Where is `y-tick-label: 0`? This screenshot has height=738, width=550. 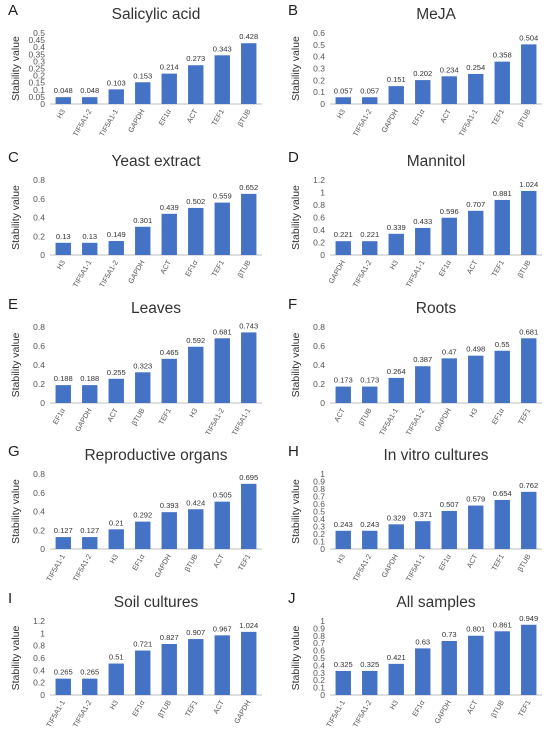
y-tick-label: 0 is located at coordinates (322, 403).